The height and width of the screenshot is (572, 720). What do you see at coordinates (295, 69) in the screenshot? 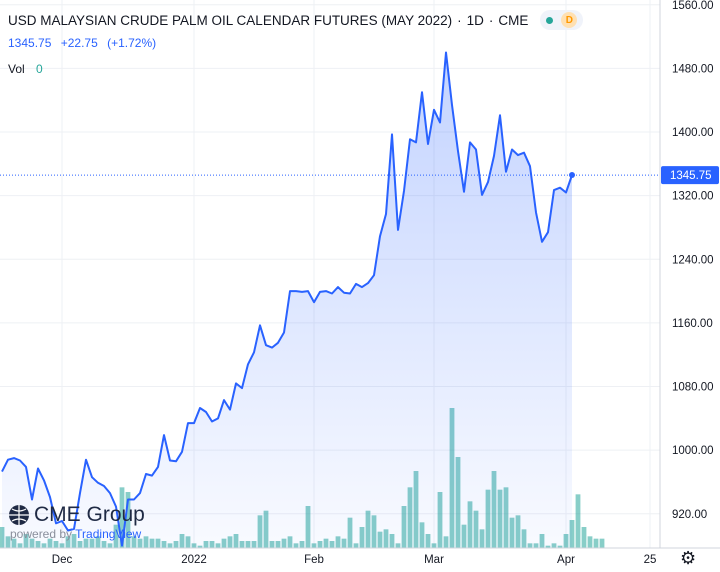
I see `volume-legend: Vol 0` at bounding box center [295, 69].